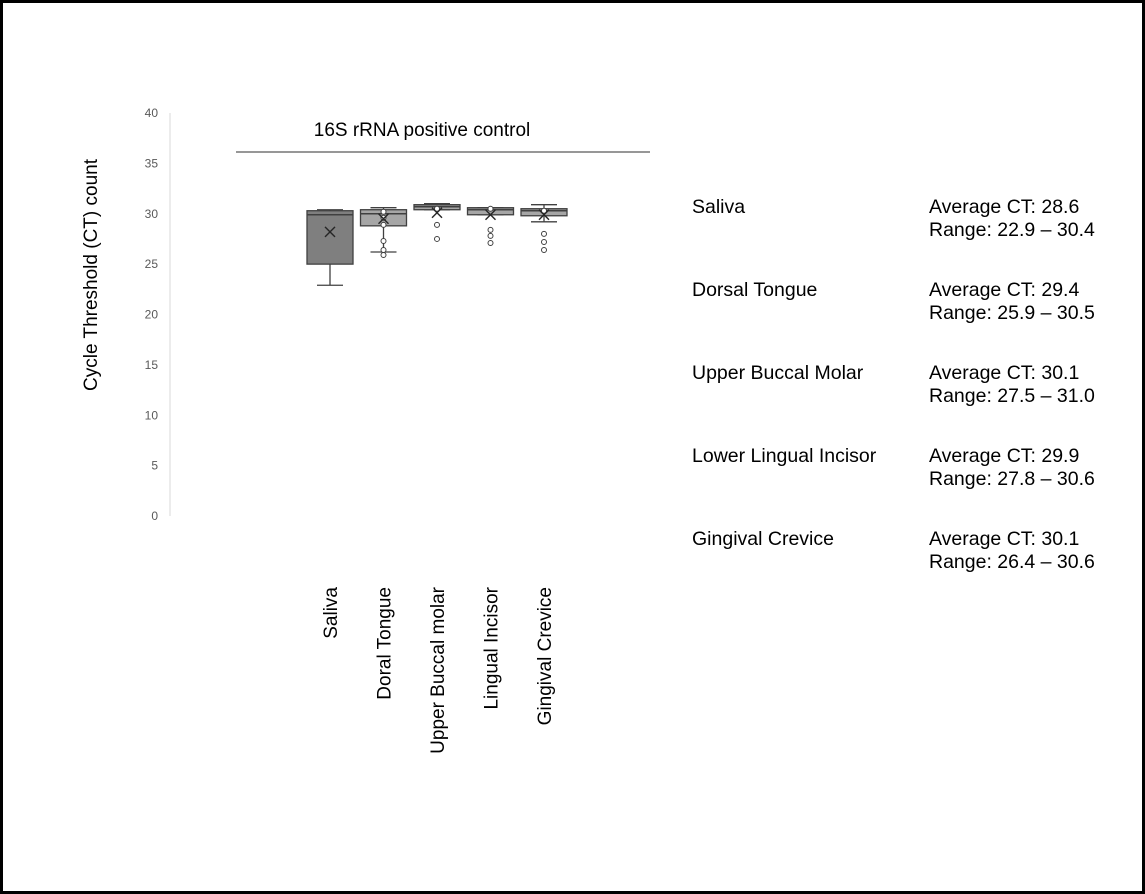  I want to click on y-axis: 0 5 10 15 20 25 30 35 40, so click(158, 314).